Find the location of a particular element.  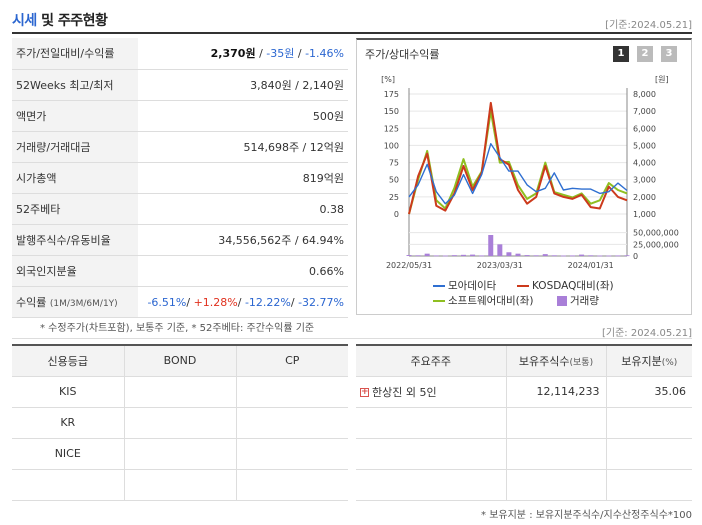

legend-swatch-purple is located at coordinates (562, 301).